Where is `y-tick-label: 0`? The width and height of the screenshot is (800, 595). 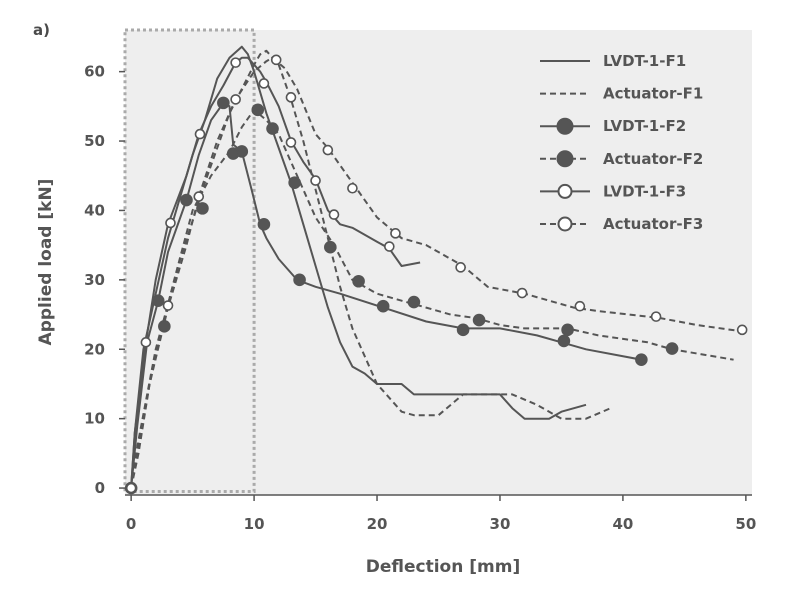
y-tick-label: 0 is located at coordinates (100, 488).